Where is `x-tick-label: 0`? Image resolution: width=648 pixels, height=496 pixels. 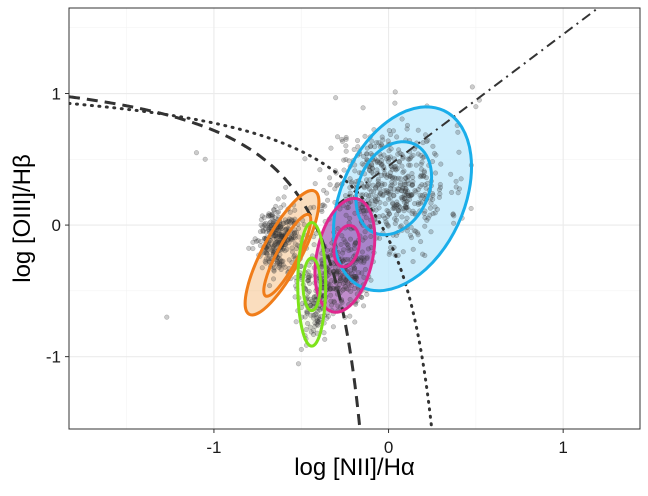
x-tick-label: 0 is located at coordinates (388, 447).